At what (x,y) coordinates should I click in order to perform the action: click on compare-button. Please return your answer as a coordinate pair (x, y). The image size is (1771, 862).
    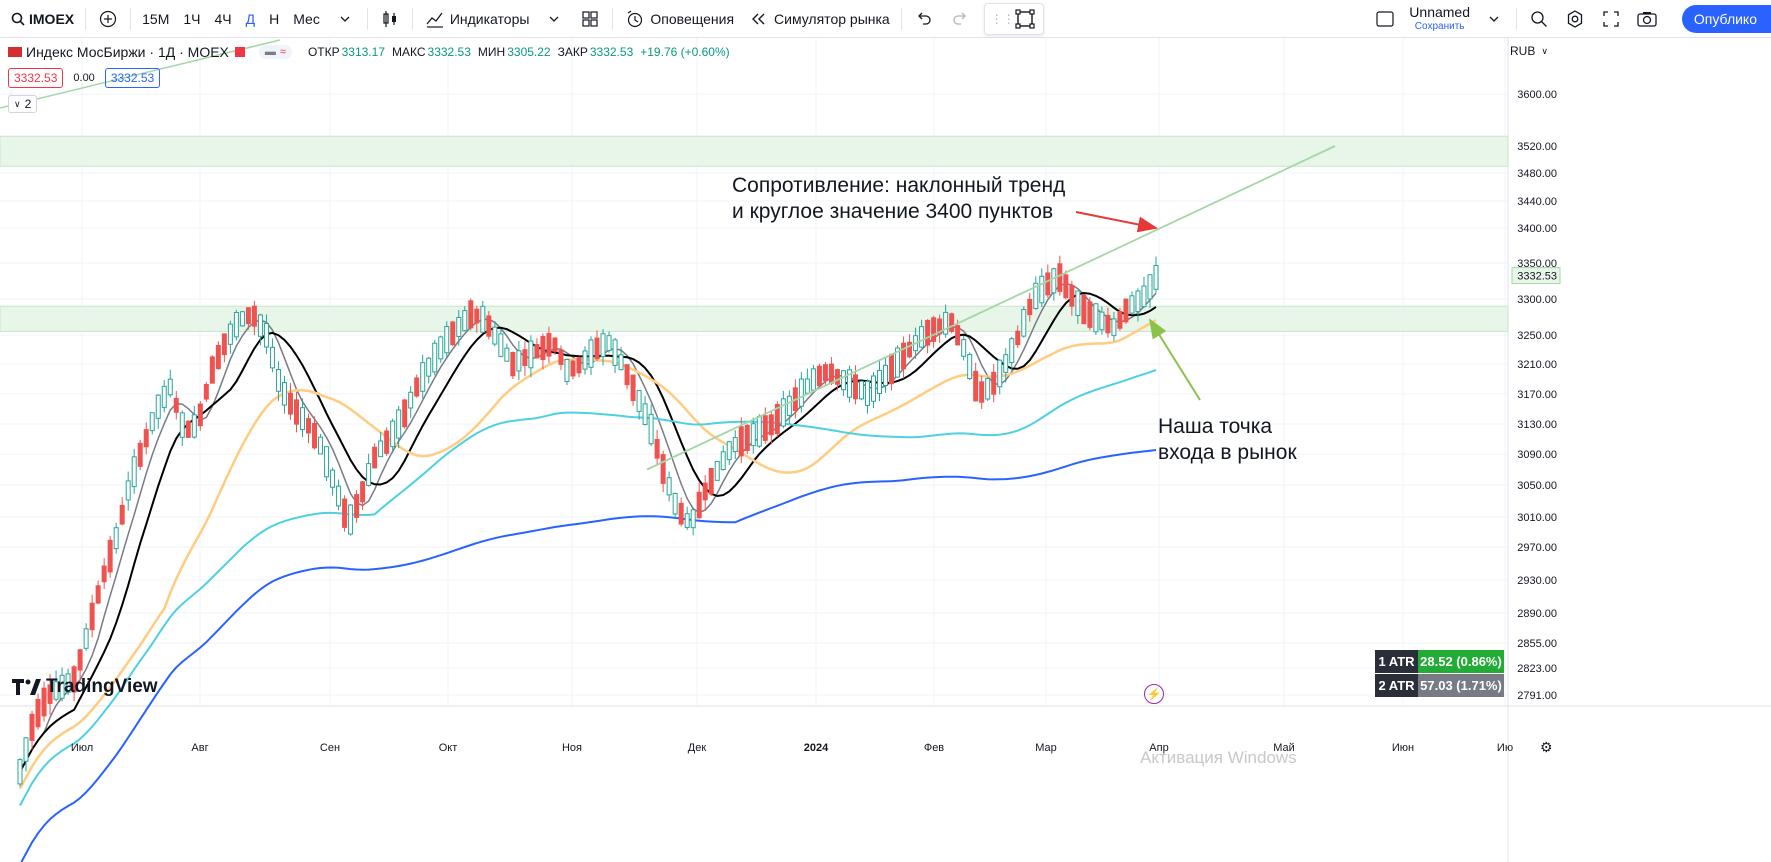
    Looking at the image, I should click on (108, 19).